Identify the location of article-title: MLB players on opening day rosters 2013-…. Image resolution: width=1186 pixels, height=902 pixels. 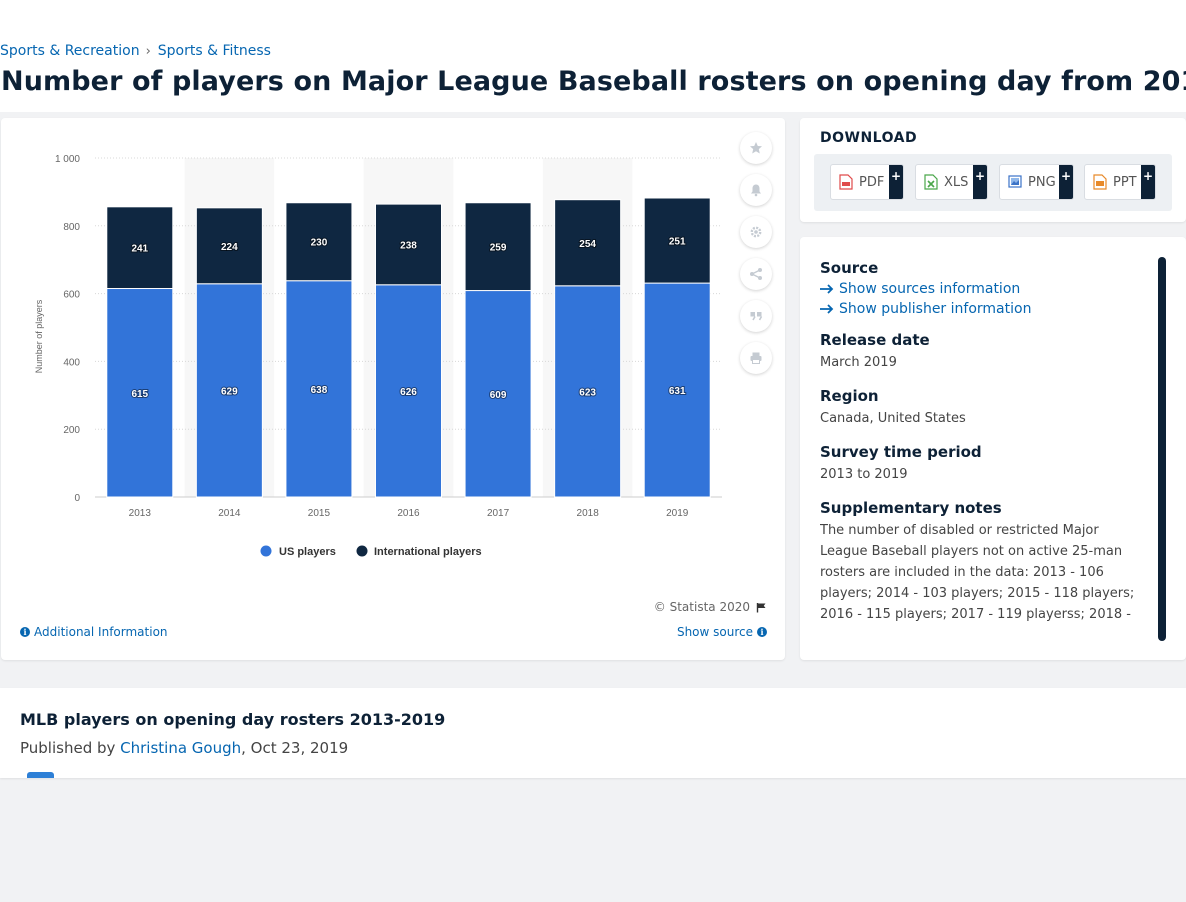
(233, 719).